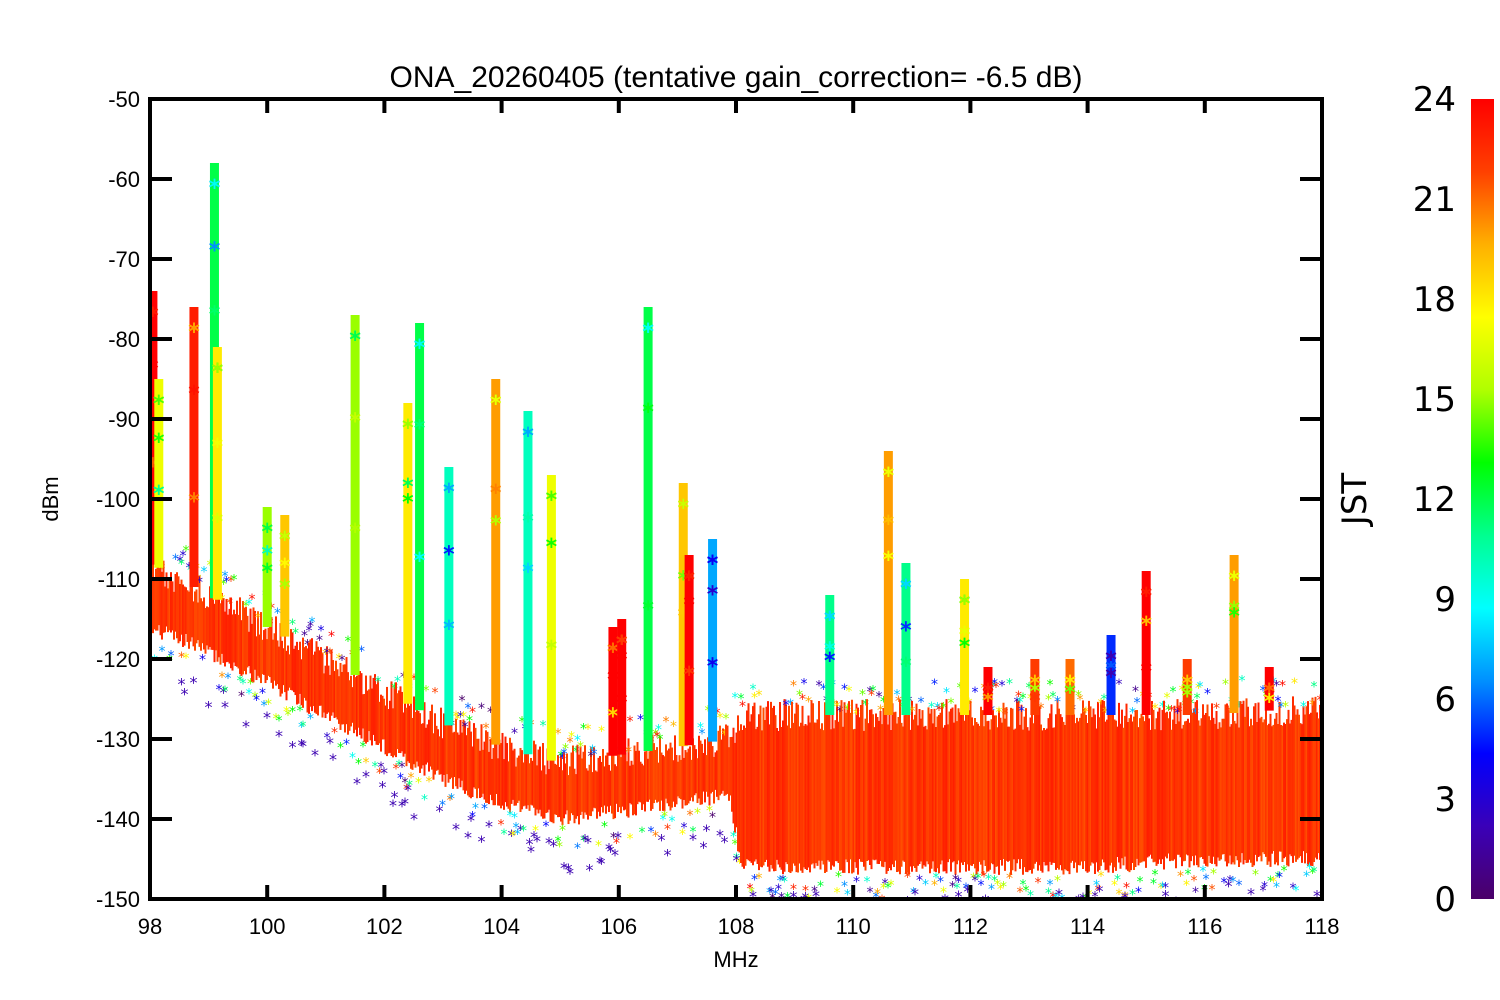  What do you see at coordinates (1445, 900) in the screenshot?
I see `colorbar-tick-label: 0` at bounding box center [1445, 900].